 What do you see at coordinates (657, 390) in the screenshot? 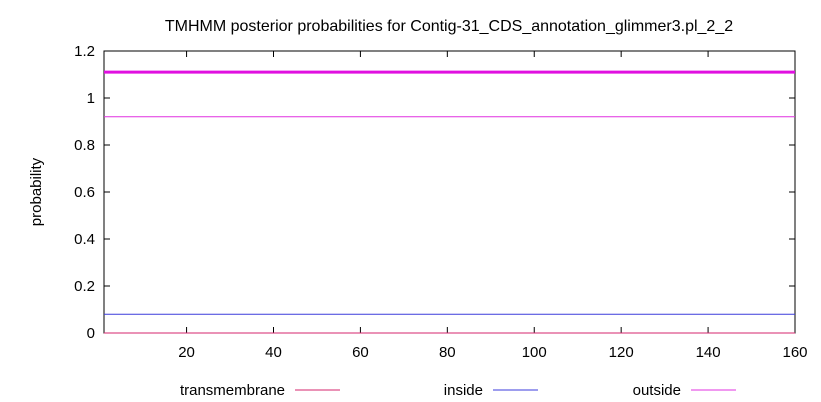
I see `legend-label-outside: outside` at bounding box center [657, 390].